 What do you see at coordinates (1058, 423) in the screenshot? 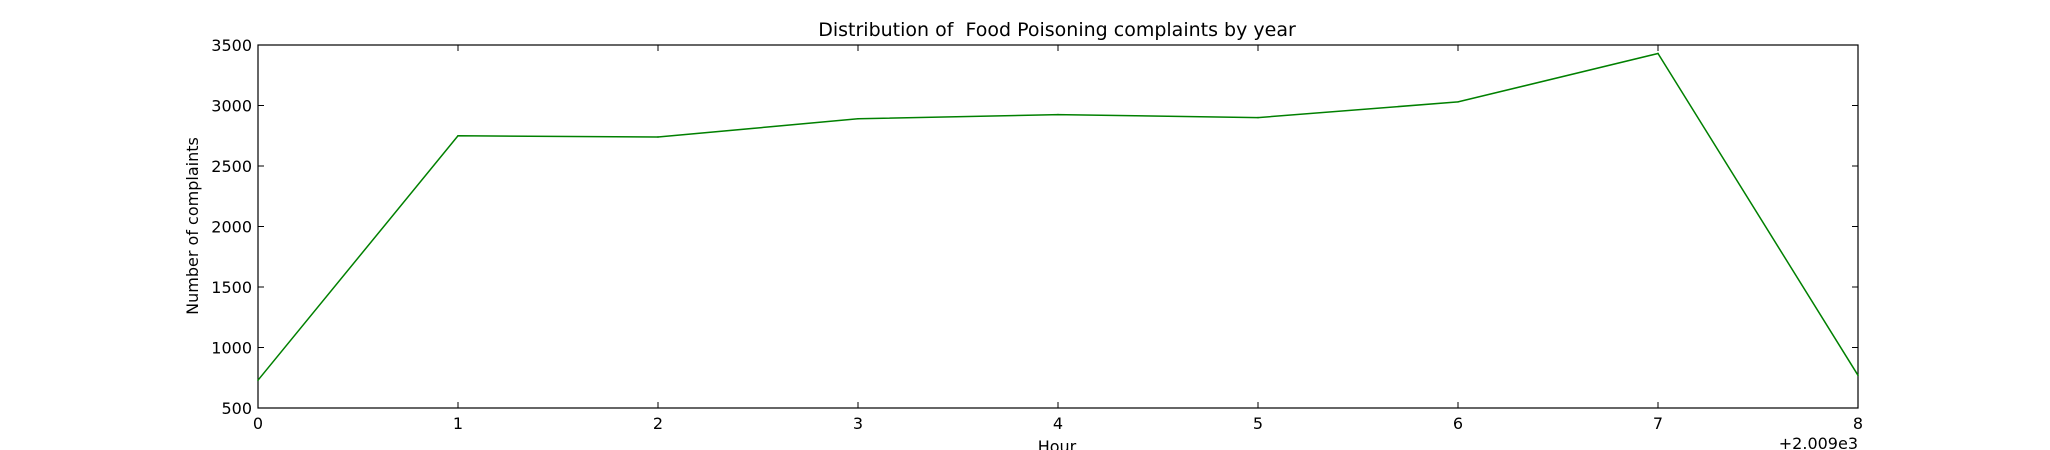
I see `x-tick-label: 4` at bounding box center [1058, 423].